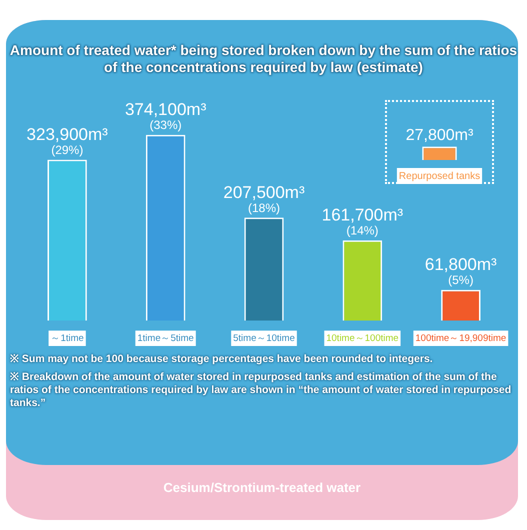 This screenshot has width=527, height=530. Describe the element at coordinates (264, 338) in the screenshot. I see `x-tick-label: 5time～10time` at that location.